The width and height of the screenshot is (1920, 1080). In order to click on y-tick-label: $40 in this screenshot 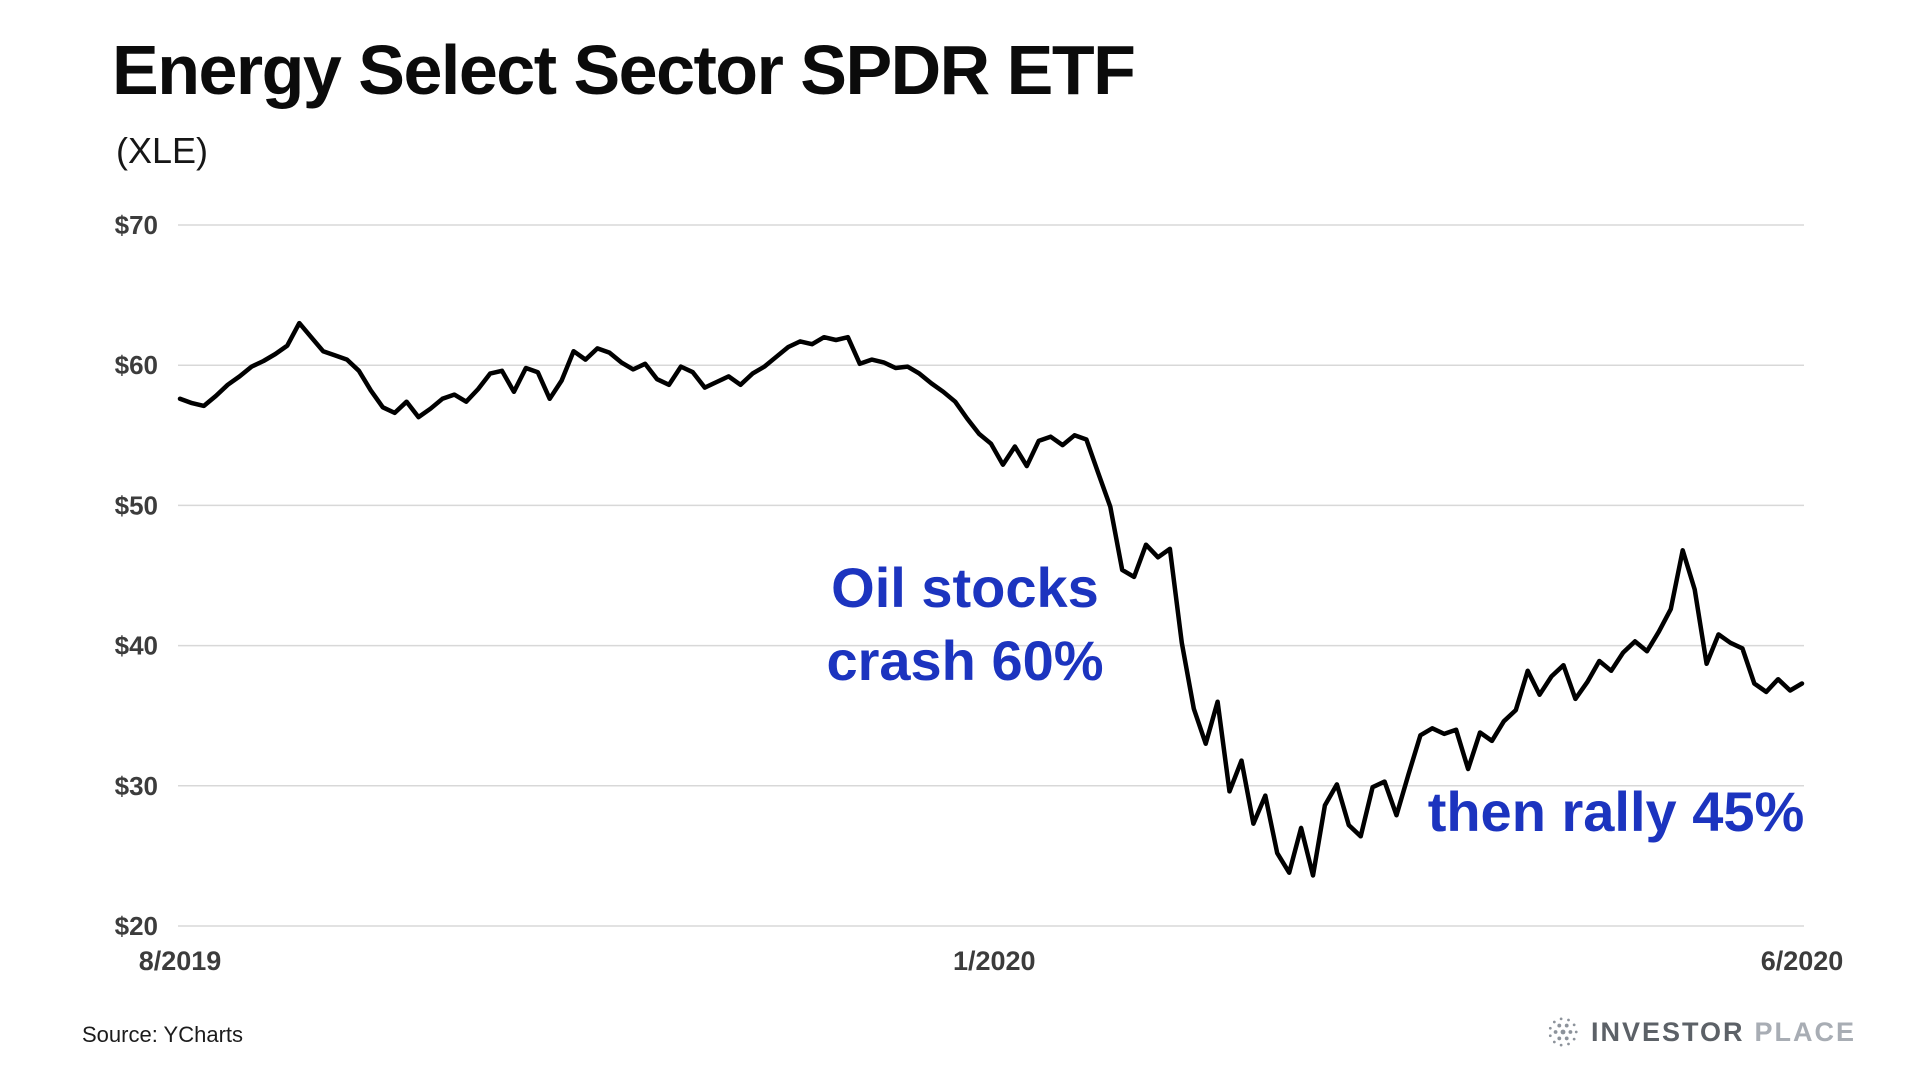, I will do `click(136, 646)`.